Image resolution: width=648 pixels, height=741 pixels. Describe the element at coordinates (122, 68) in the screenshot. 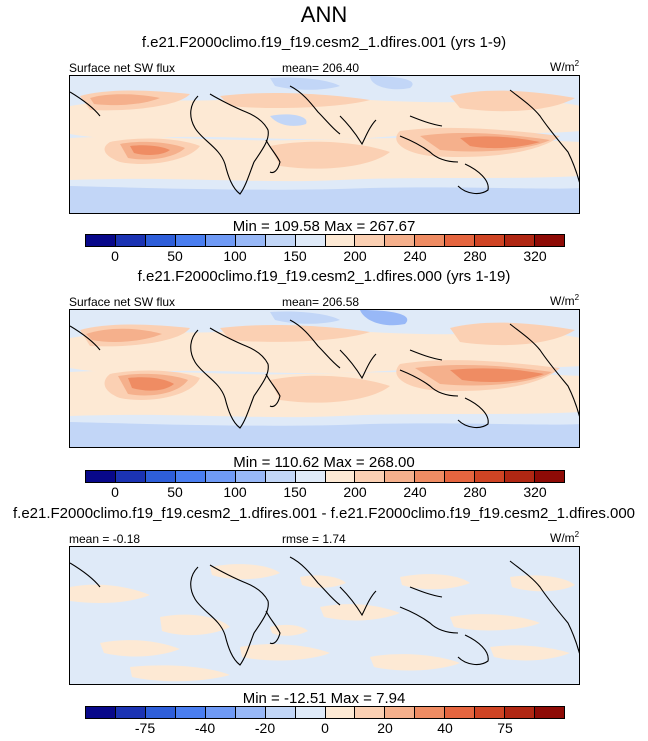

I see `panel1-variable-label: Surface net SW flux` at that location.